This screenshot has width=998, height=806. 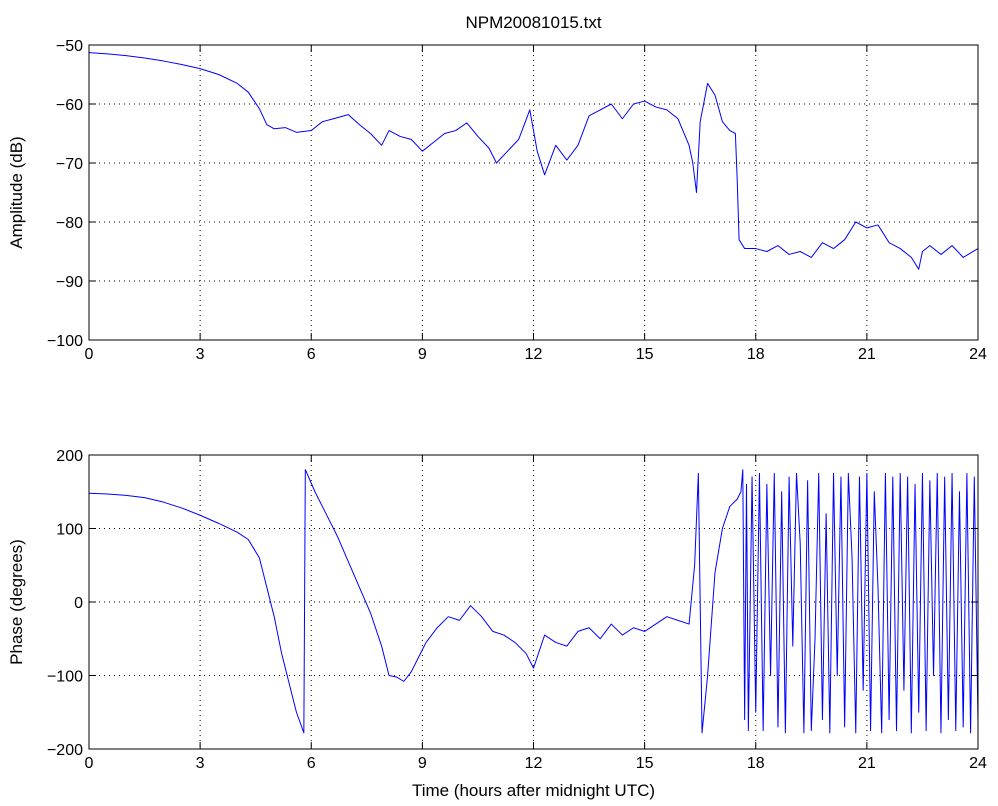 What do you see at coordinates (69, 46) in the screenshot?
I see `y-tick-label: −50` at bounding box center [69, 46].